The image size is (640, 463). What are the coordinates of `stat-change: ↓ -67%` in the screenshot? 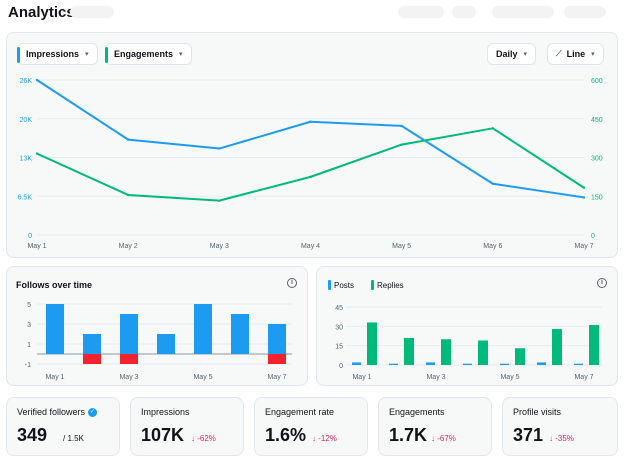 It's located at (443, 438).